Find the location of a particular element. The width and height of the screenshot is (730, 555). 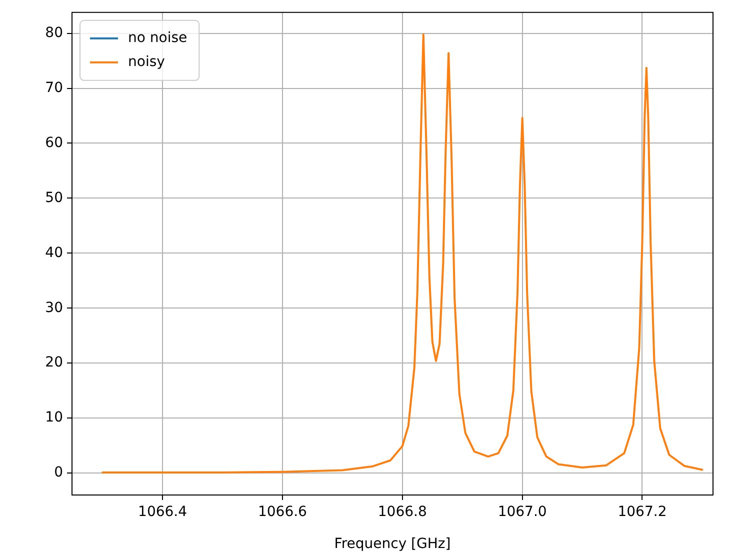

y-tick-label: 20 is located at coordinates (54, 362).